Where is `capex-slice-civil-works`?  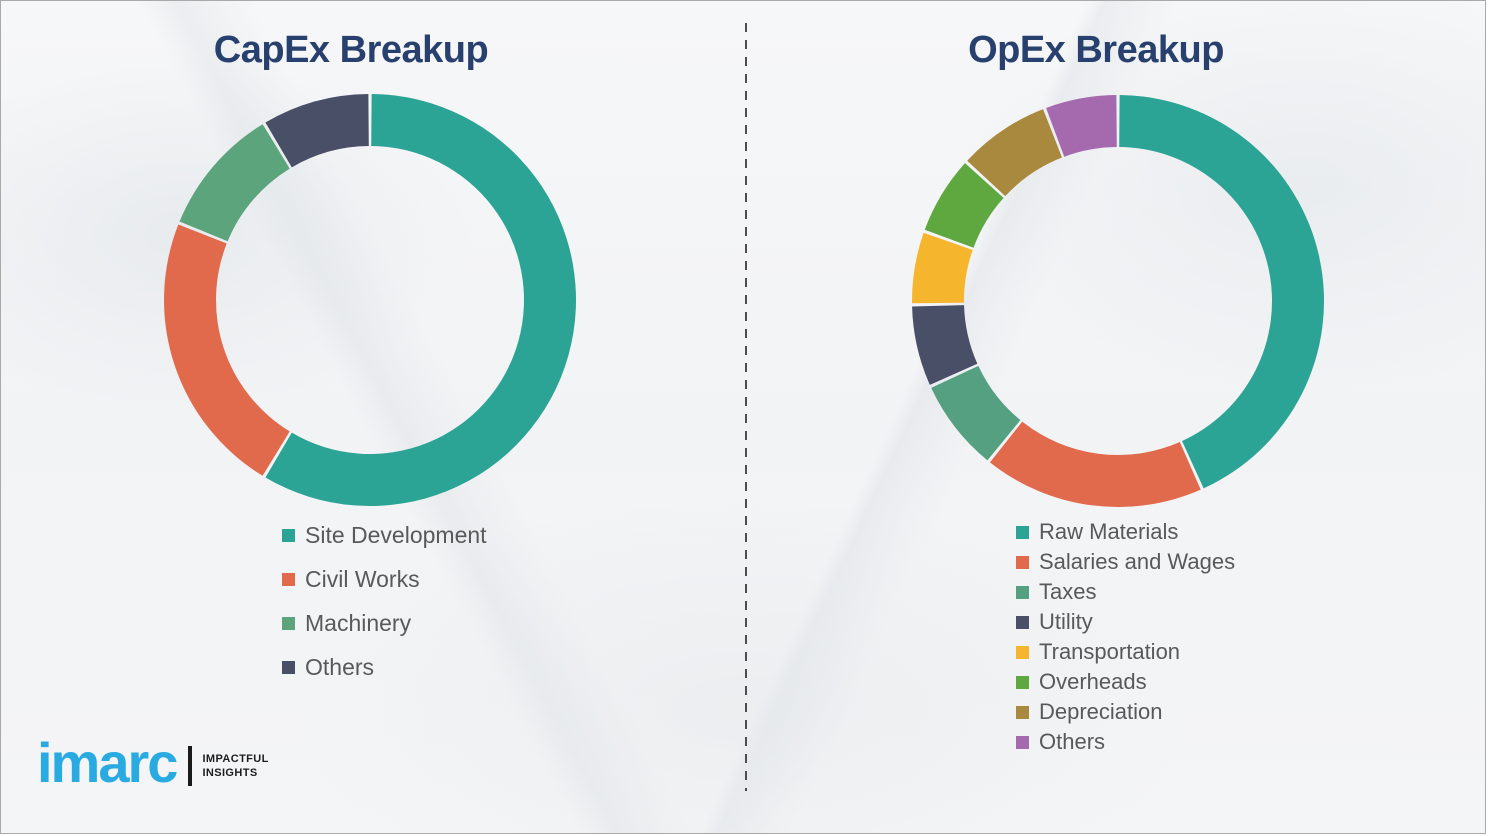 capex-slice-civil-works is located at coordinates (227, 350).